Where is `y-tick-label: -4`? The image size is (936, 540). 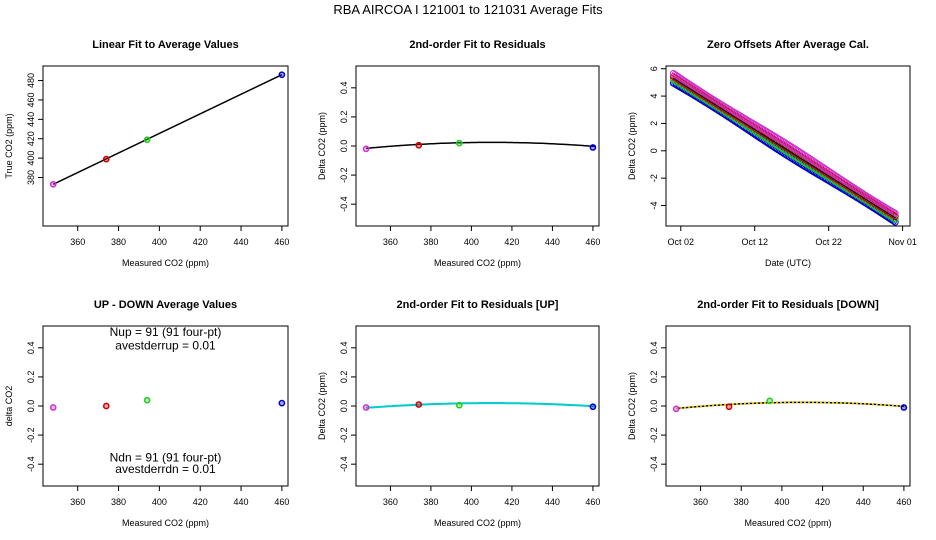
y-tick-label: -4 is located at coordinates (654, 205).